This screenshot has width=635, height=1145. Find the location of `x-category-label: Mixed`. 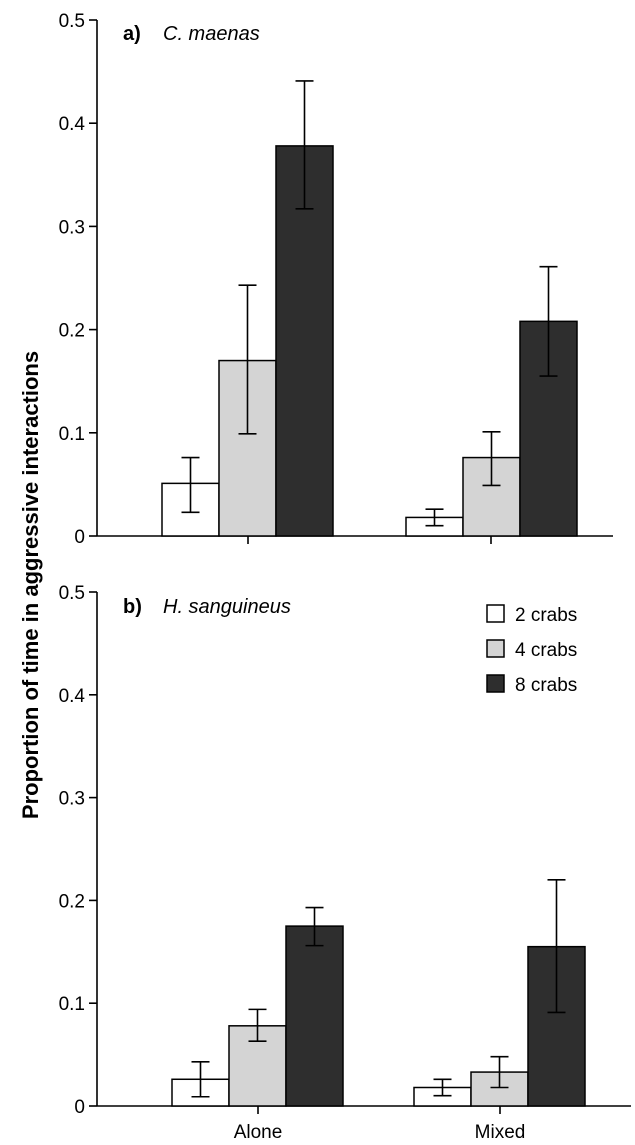

x-category-label: Mixed is located at coordinates (500, 1132).